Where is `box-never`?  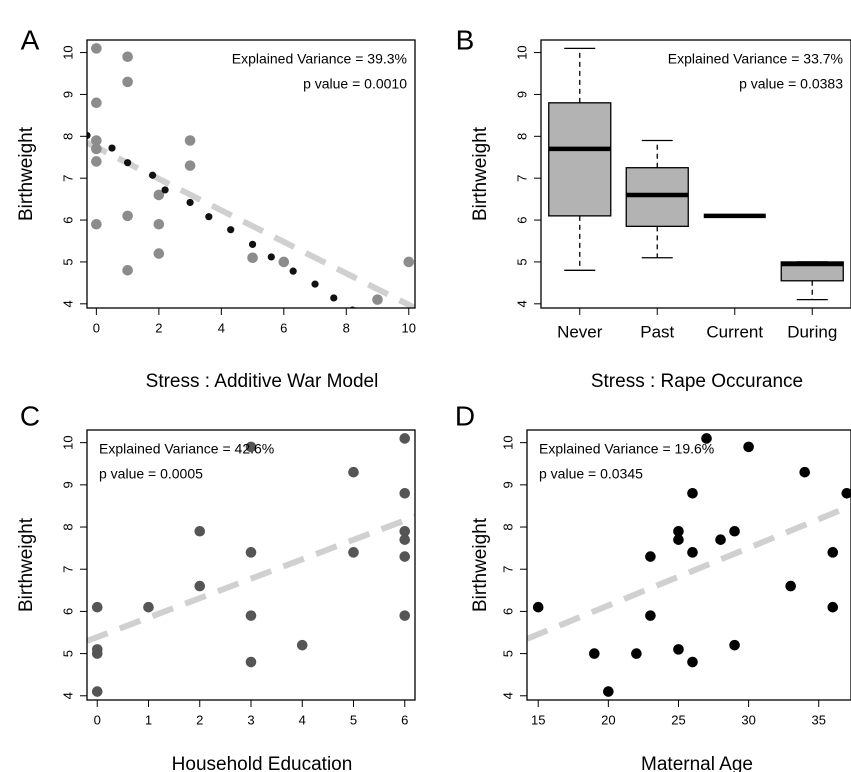
box-never is located at coordinates (580, 159).